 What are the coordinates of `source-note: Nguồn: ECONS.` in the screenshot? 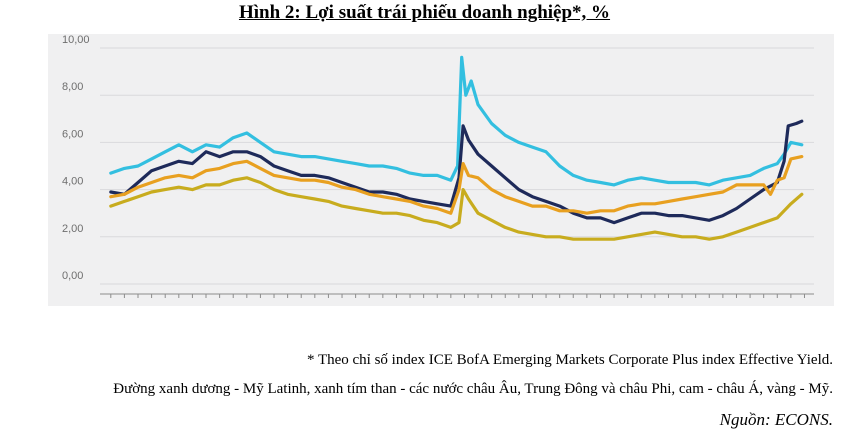 It's located at (776, 419).